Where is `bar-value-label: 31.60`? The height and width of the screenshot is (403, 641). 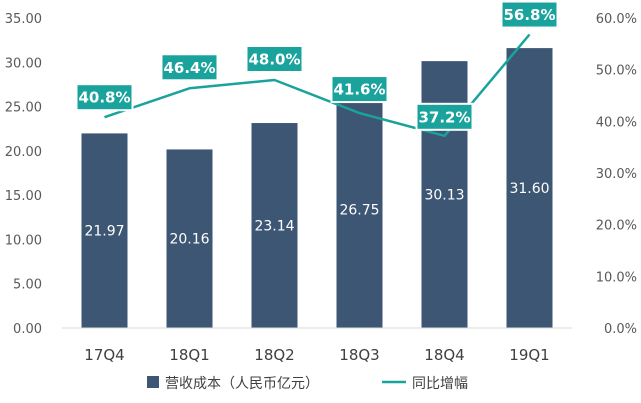
bar-value-label: 31.60 is located at coordinates (529, 189).